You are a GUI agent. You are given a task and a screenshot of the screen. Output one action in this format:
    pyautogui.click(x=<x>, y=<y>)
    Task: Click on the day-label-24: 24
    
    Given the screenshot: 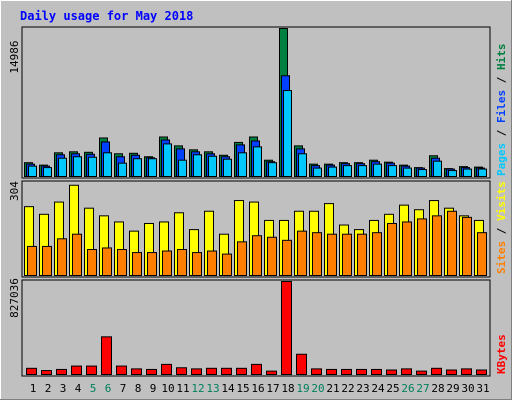 What is the action you would take?
    pyautogui.click(x=378, y=388)
    